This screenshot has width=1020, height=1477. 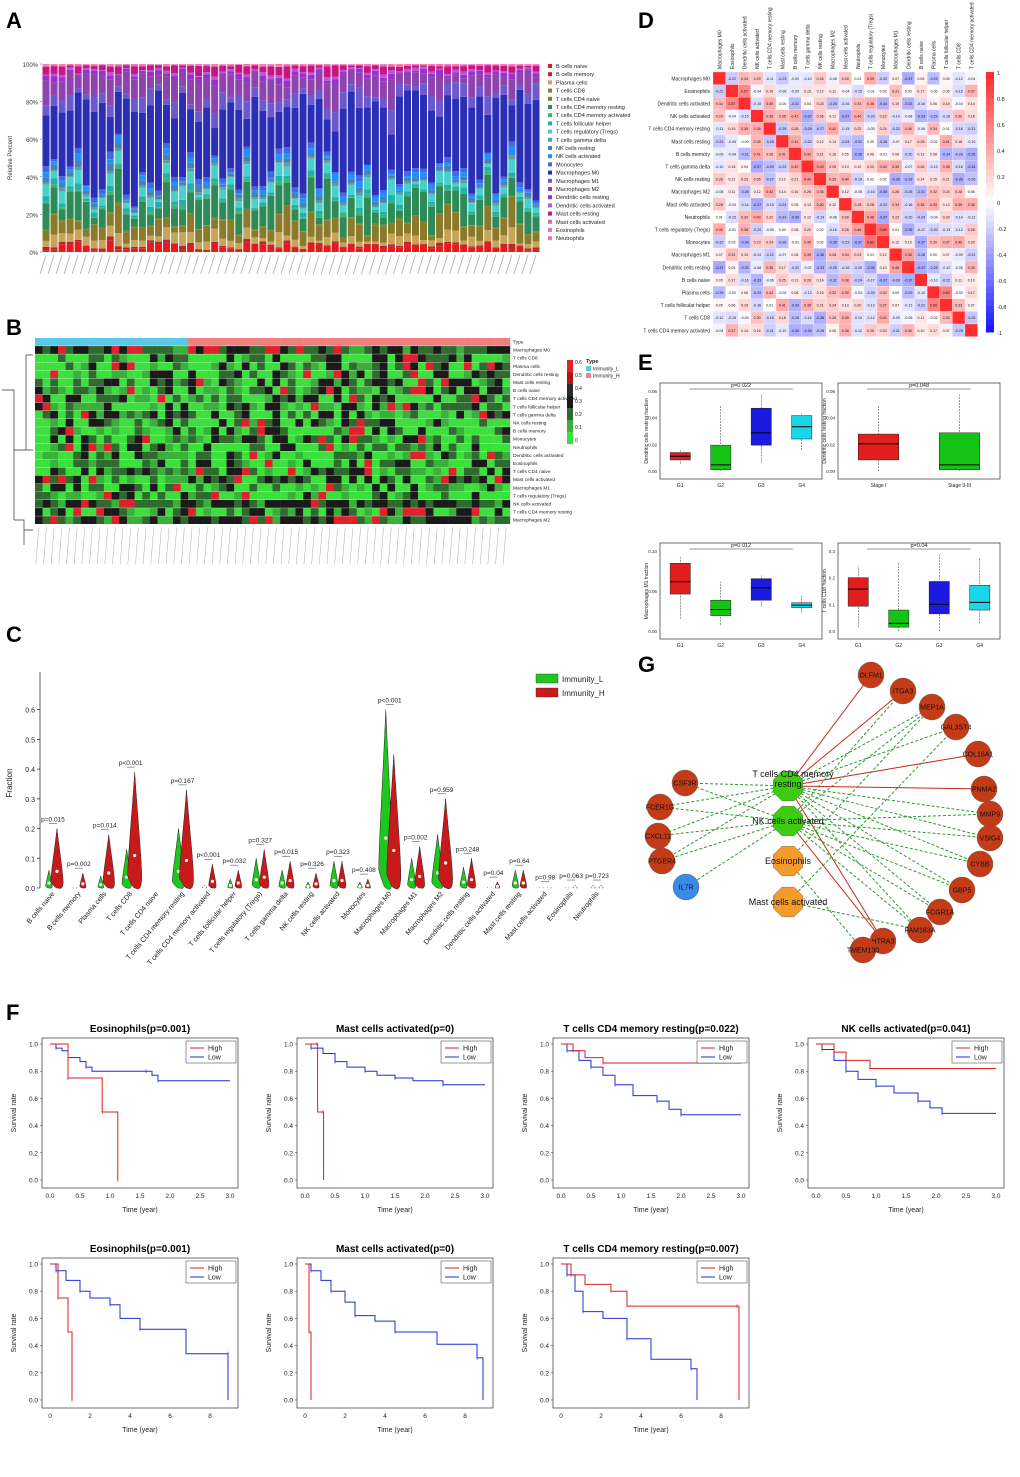 What do you see at coordinates (725, 841) in the screenshot?
I see `network-edge` at bounding box center [725, 841].